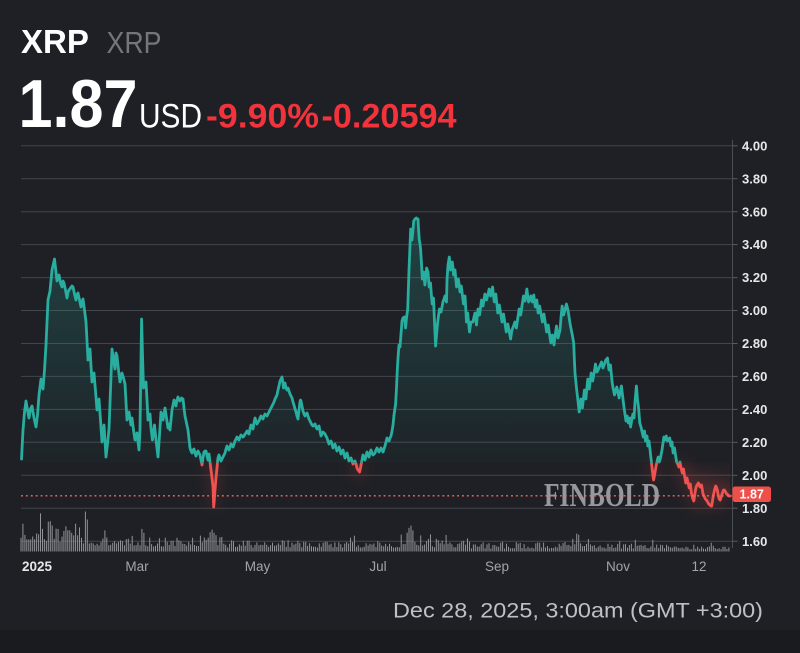 Image resolution: width=800 pixels, height=653 pixels. Describe the element at coordinates (754, 508) in the screenshot. I see `svg-text: 1.80` at that location.